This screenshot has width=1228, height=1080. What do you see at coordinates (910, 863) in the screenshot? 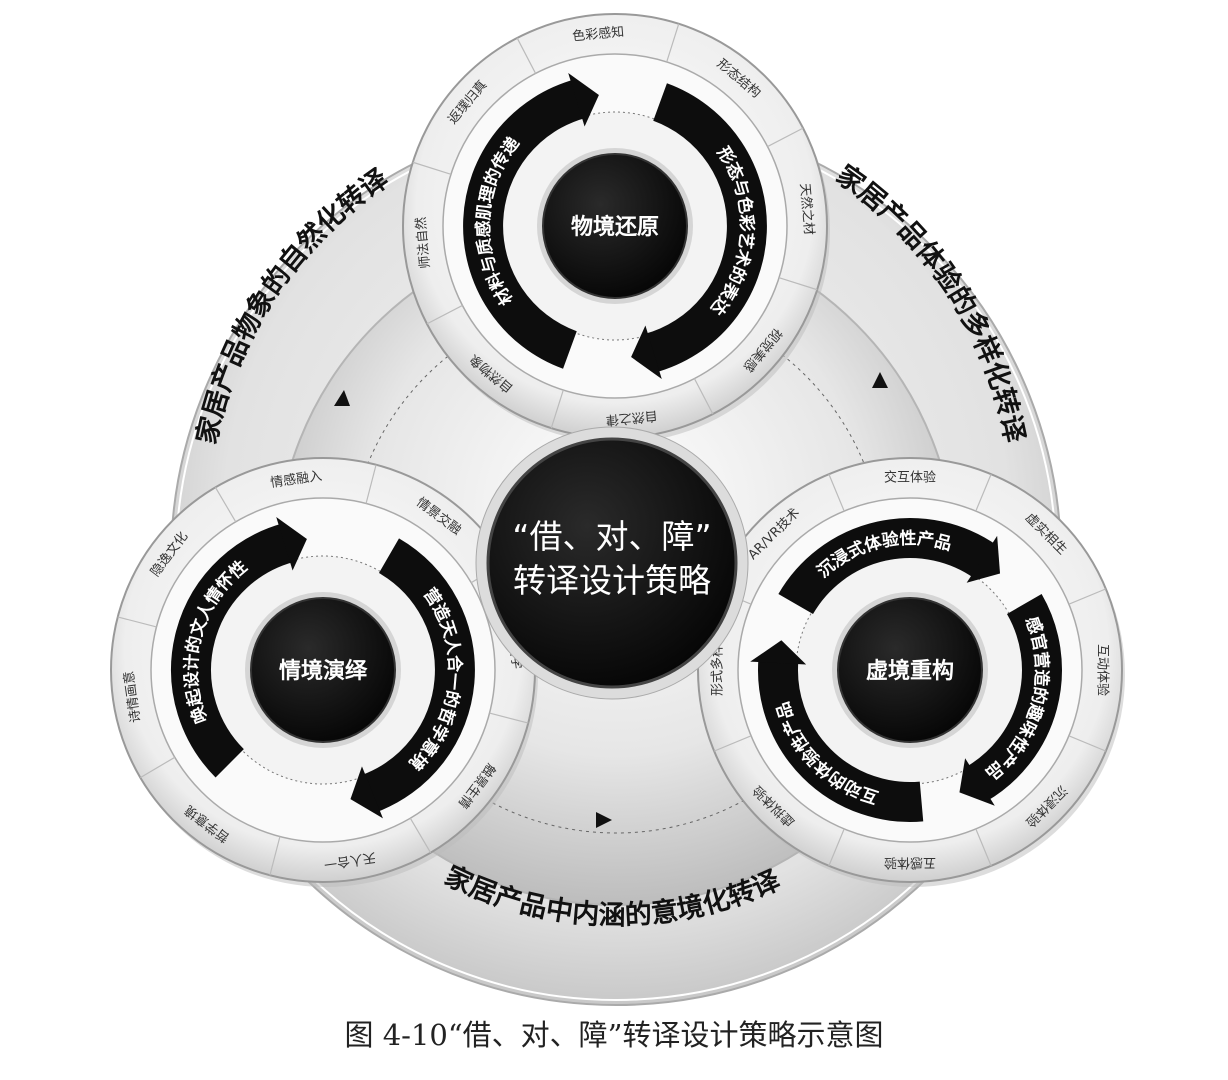
I see `segment-label: 五感体验` at bounding box center [910, 863].